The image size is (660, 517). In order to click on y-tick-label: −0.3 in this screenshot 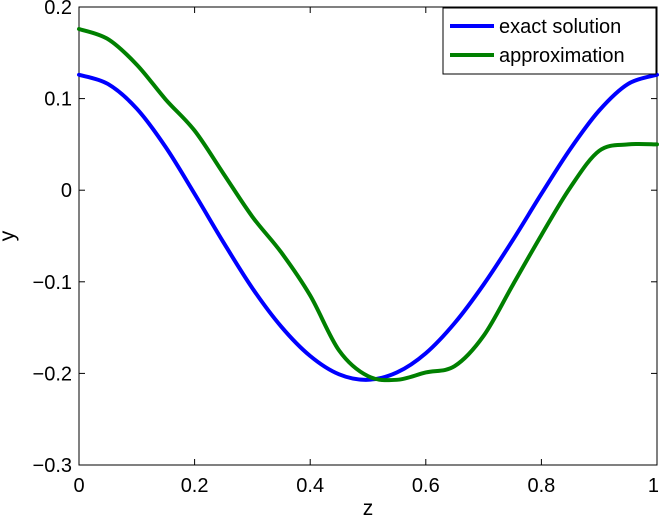, I will do `click(52, 466)`.